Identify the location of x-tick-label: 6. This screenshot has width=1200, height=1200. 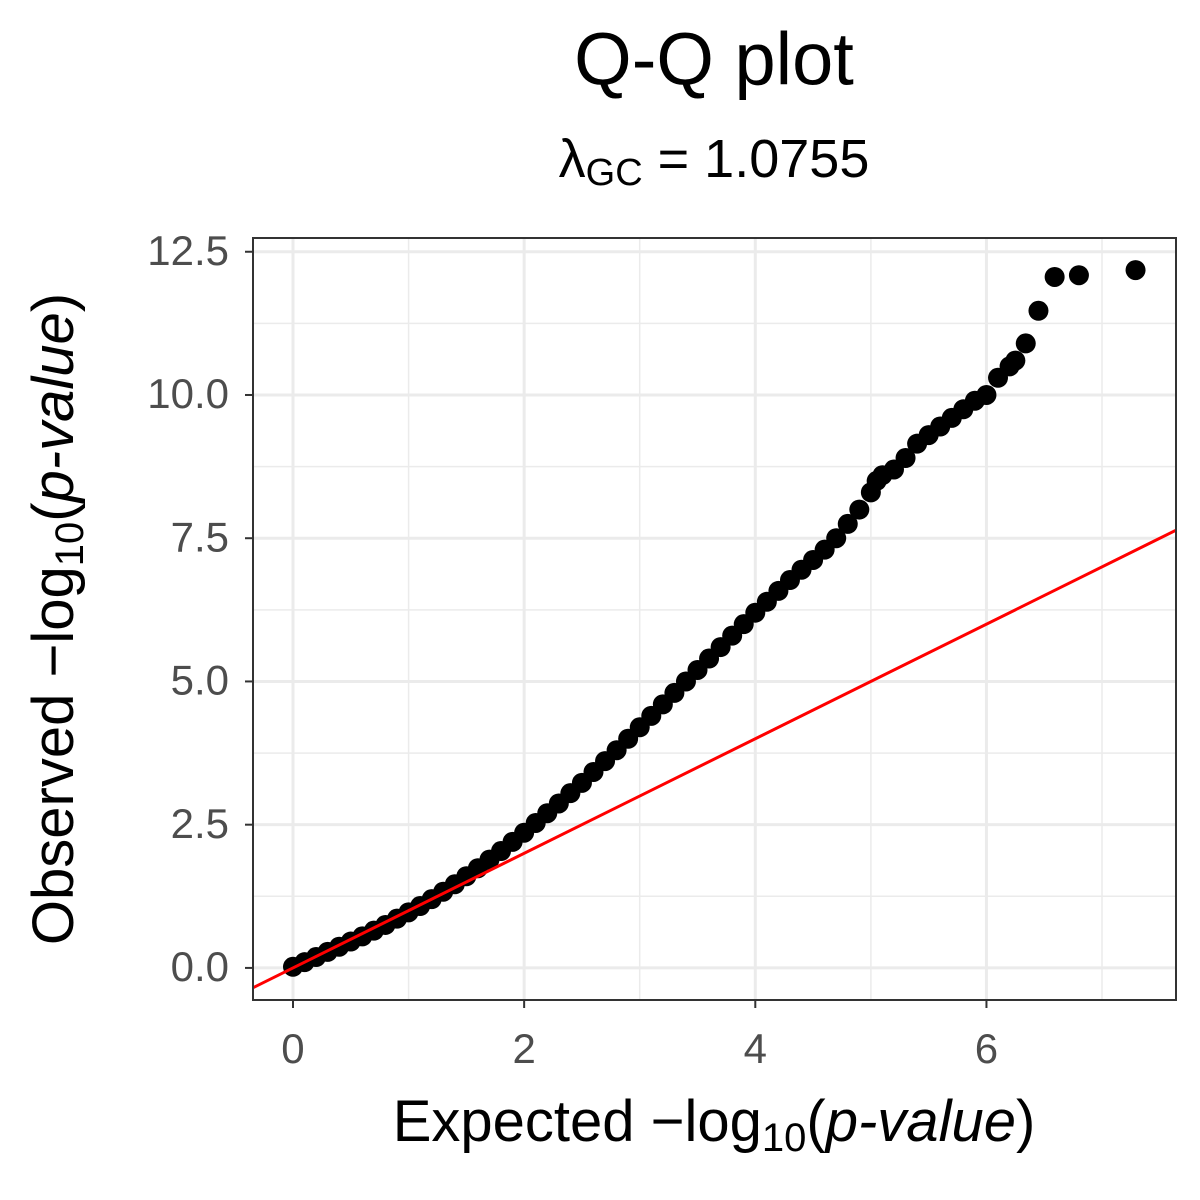
(986, 1048).